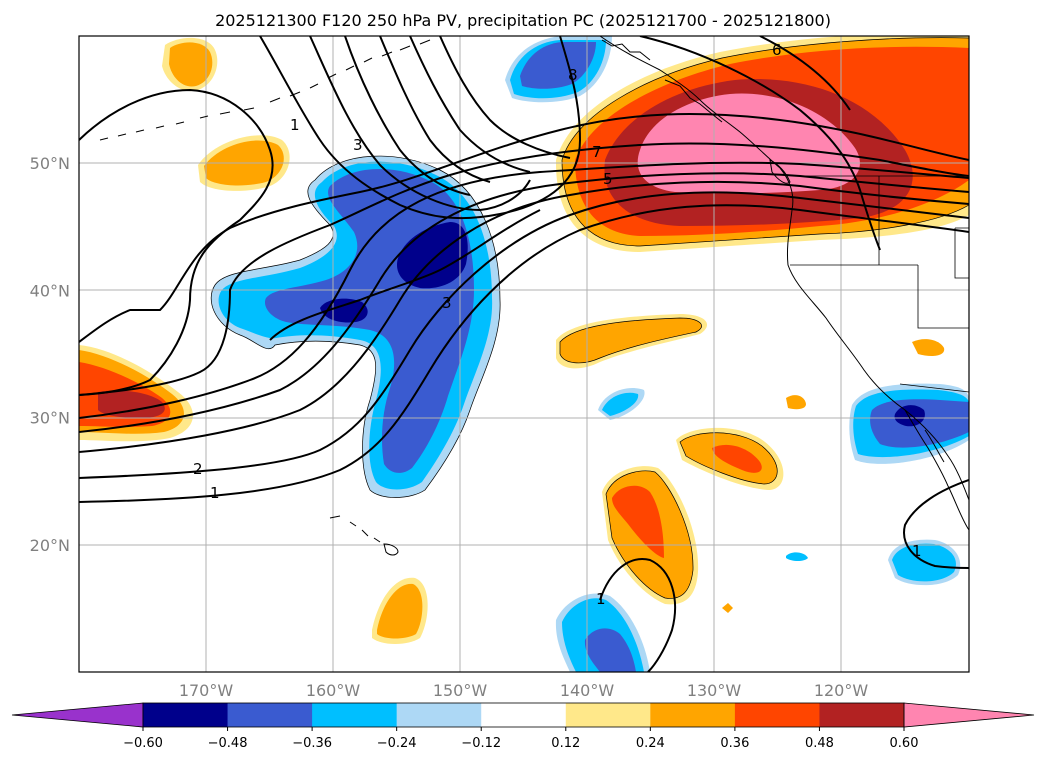 The image size is (1047, 765). Describe the element at coordinates (460, 690) in the screenshot. I see `lon-tick-label: 150°W` at that location.